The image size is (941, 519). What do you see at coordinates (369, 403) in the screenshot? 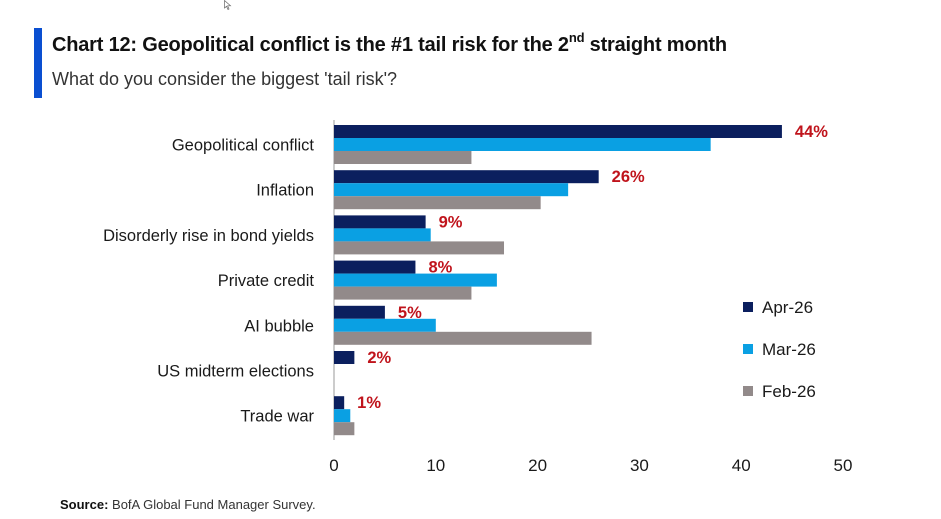
I see `data-label: 1%` at bounding box center [369, 403].